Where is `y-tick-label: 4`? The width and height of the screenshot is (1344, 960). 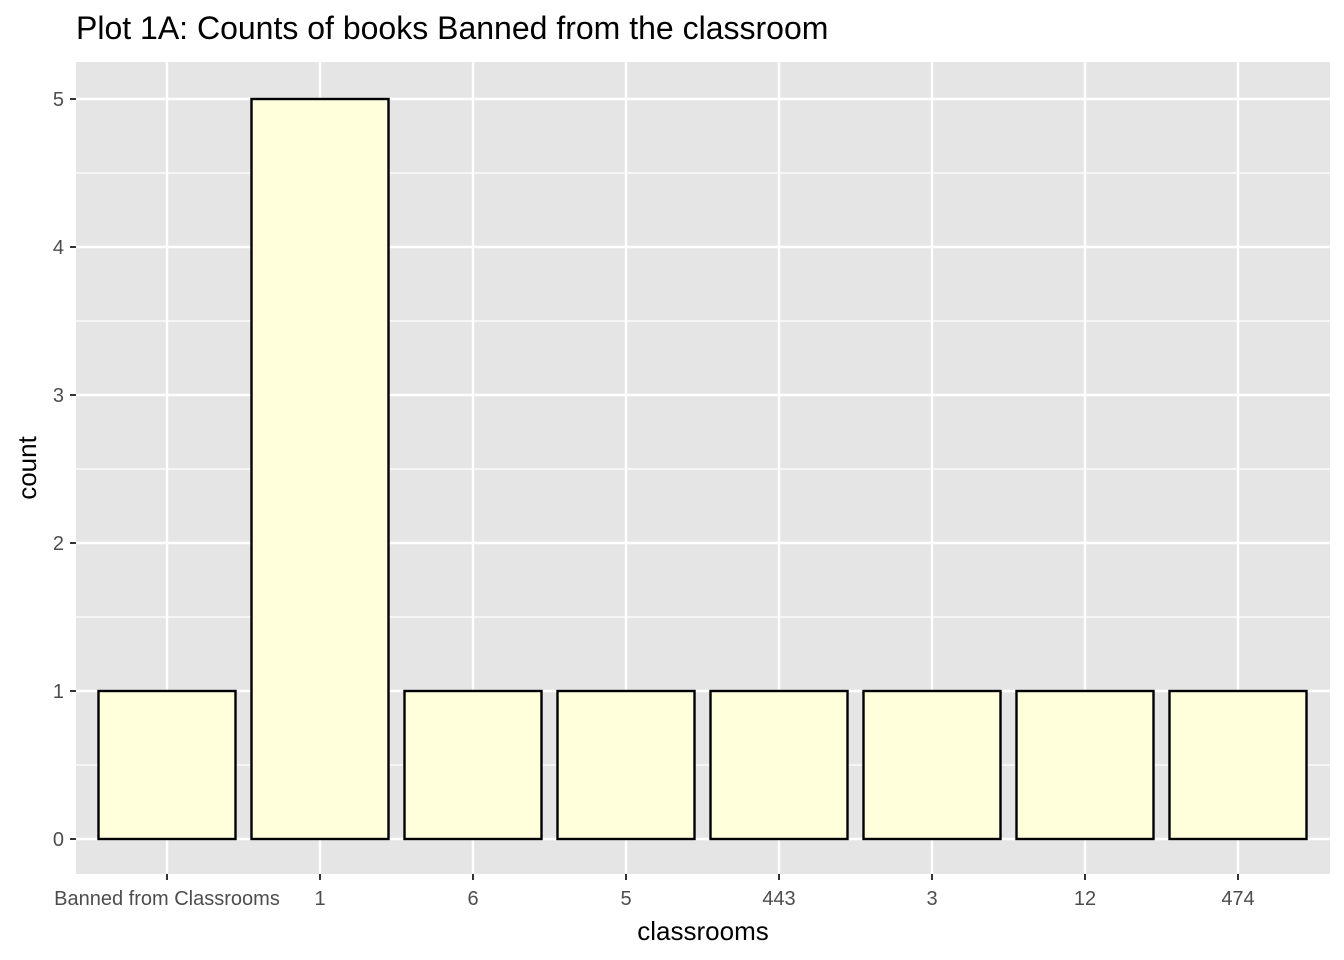
y-tick-label: 4 is located at coordinates (58, 248).